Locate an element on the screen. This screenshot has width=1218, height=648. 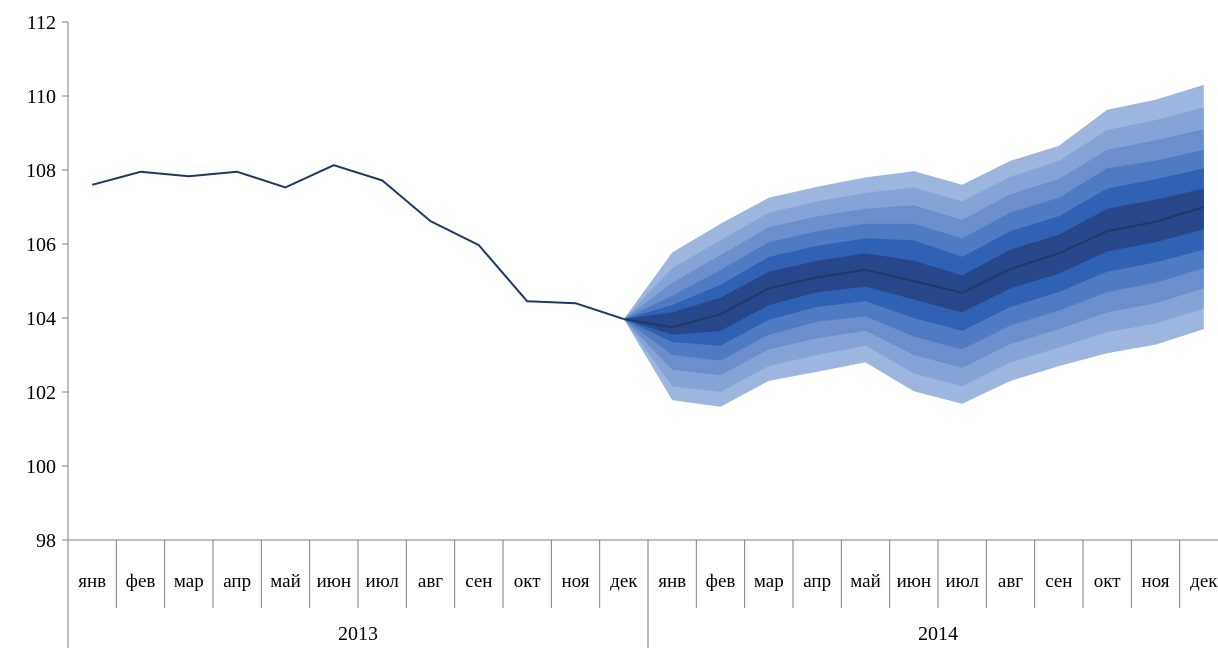
actual-series-line is located at coordinates (358, 242).